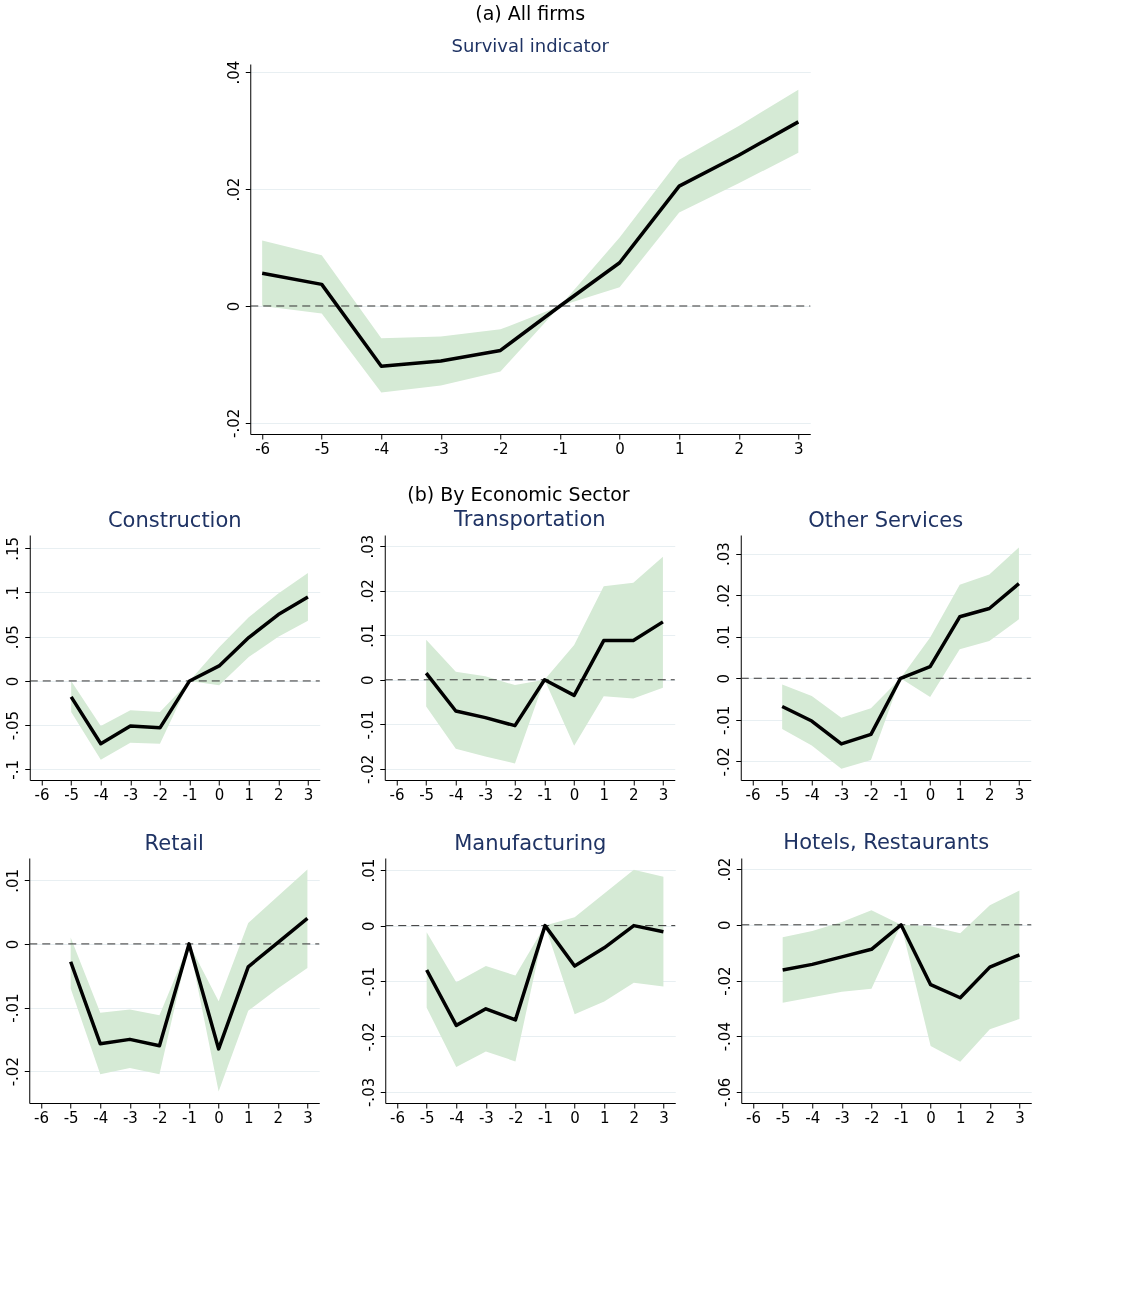 The image size is (1132, 1306). I want to click on y-tick-label: .15, so click(13, 548).